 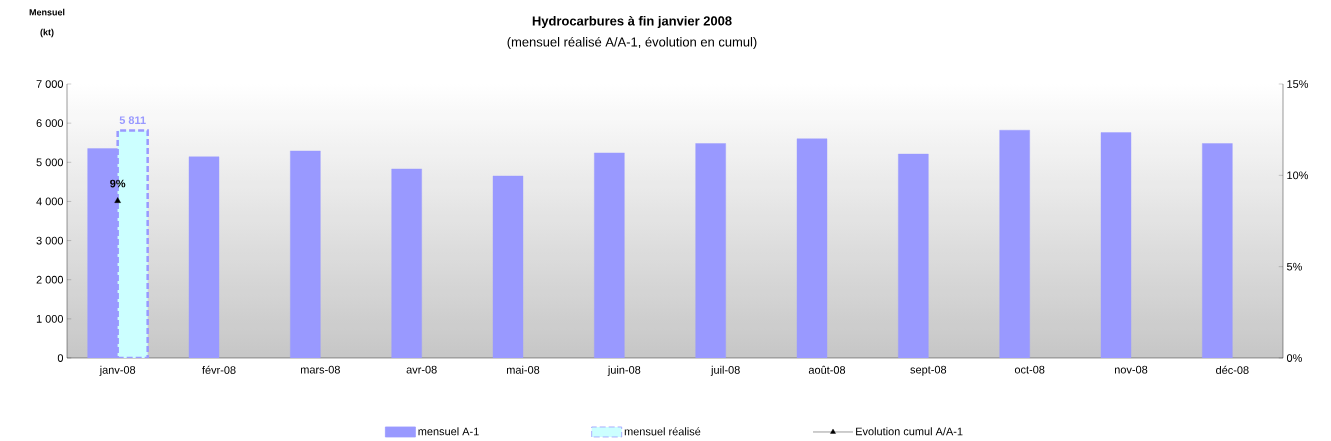 I want to click on x-tick-label: sept-08, so click(x=928, y=370).